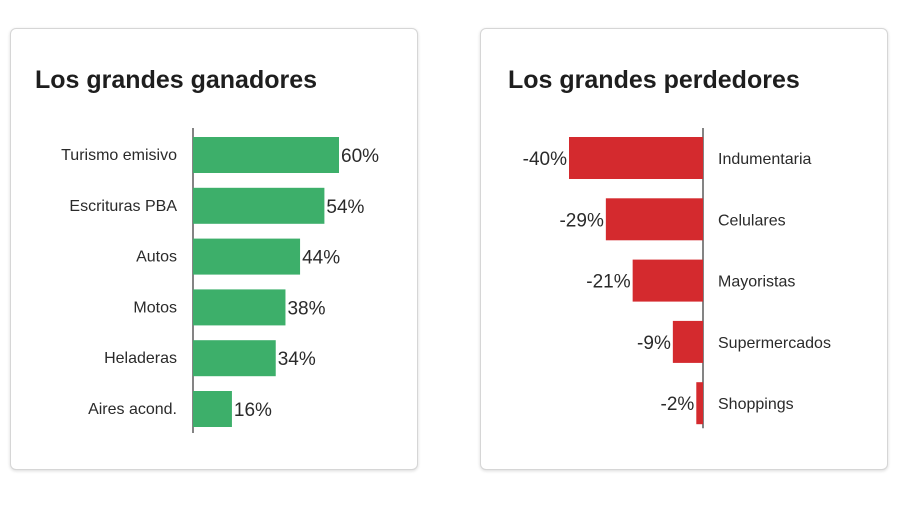 The height and width of the screenshot is (505, 900). I want to click on losers-value-label-0: -40%, so click(545, 159).